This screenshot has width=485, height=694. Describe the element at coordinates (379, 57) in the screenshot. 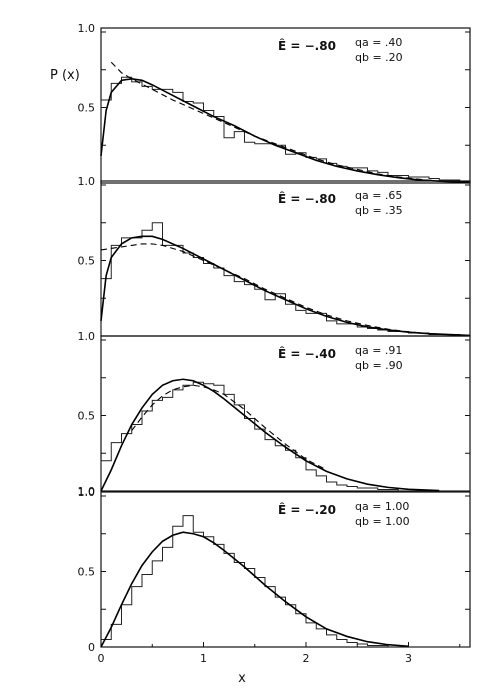

I see `qb-label: qb = .20` at that location.